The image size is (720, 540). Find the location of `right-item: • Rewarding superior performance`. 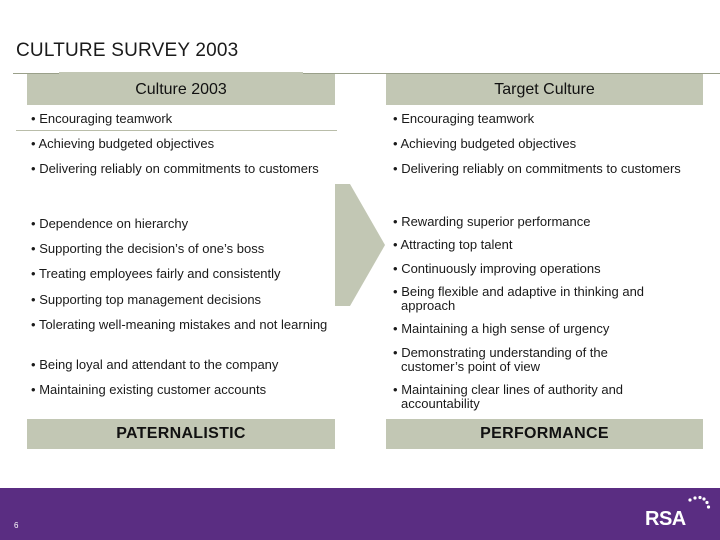

right-item: • Rewarding superior performance is located at coordinates (492, 221).